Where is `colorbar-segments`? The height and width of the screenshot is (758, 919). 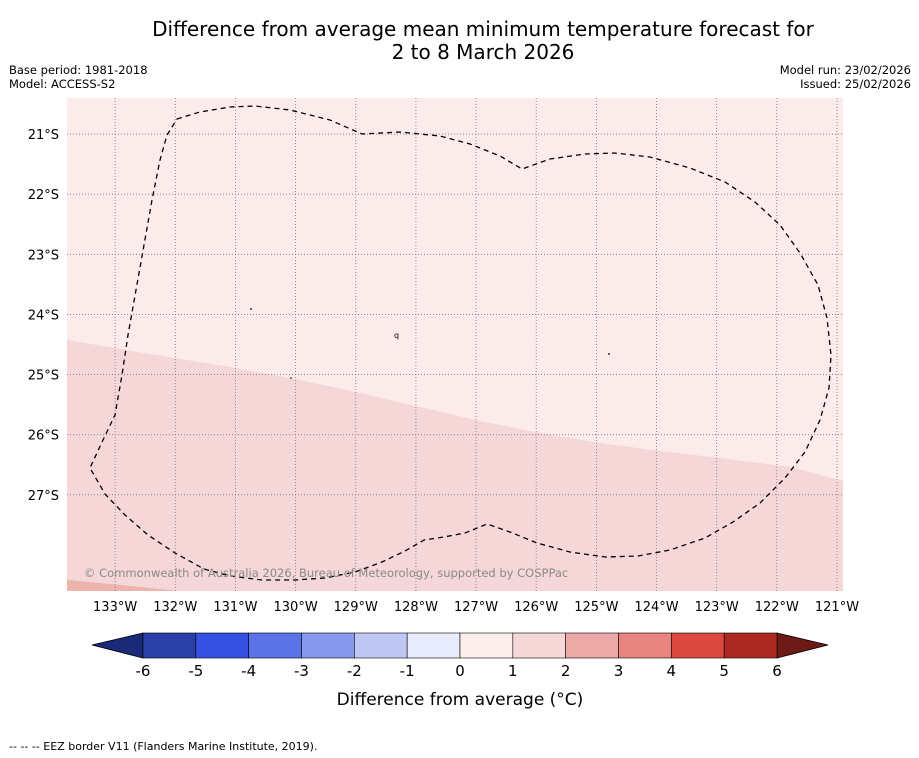
colorbar-segments is located at coordinates (460, 645).